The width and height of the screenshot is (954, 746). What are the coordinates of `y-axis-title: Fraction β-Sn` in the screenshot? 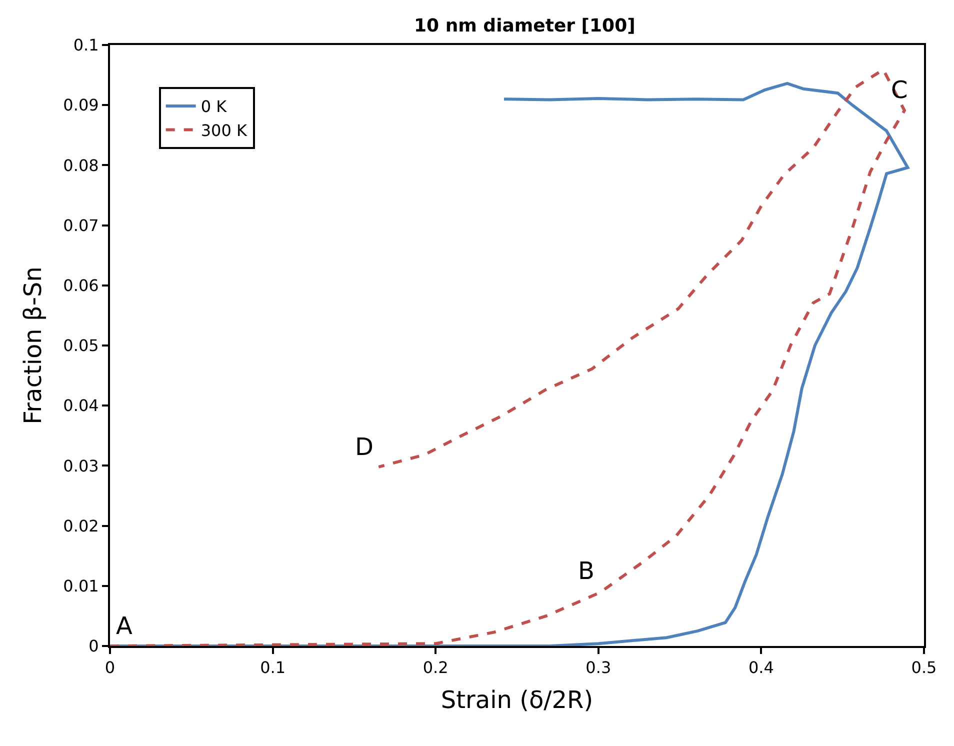 It's located at (32, 345).